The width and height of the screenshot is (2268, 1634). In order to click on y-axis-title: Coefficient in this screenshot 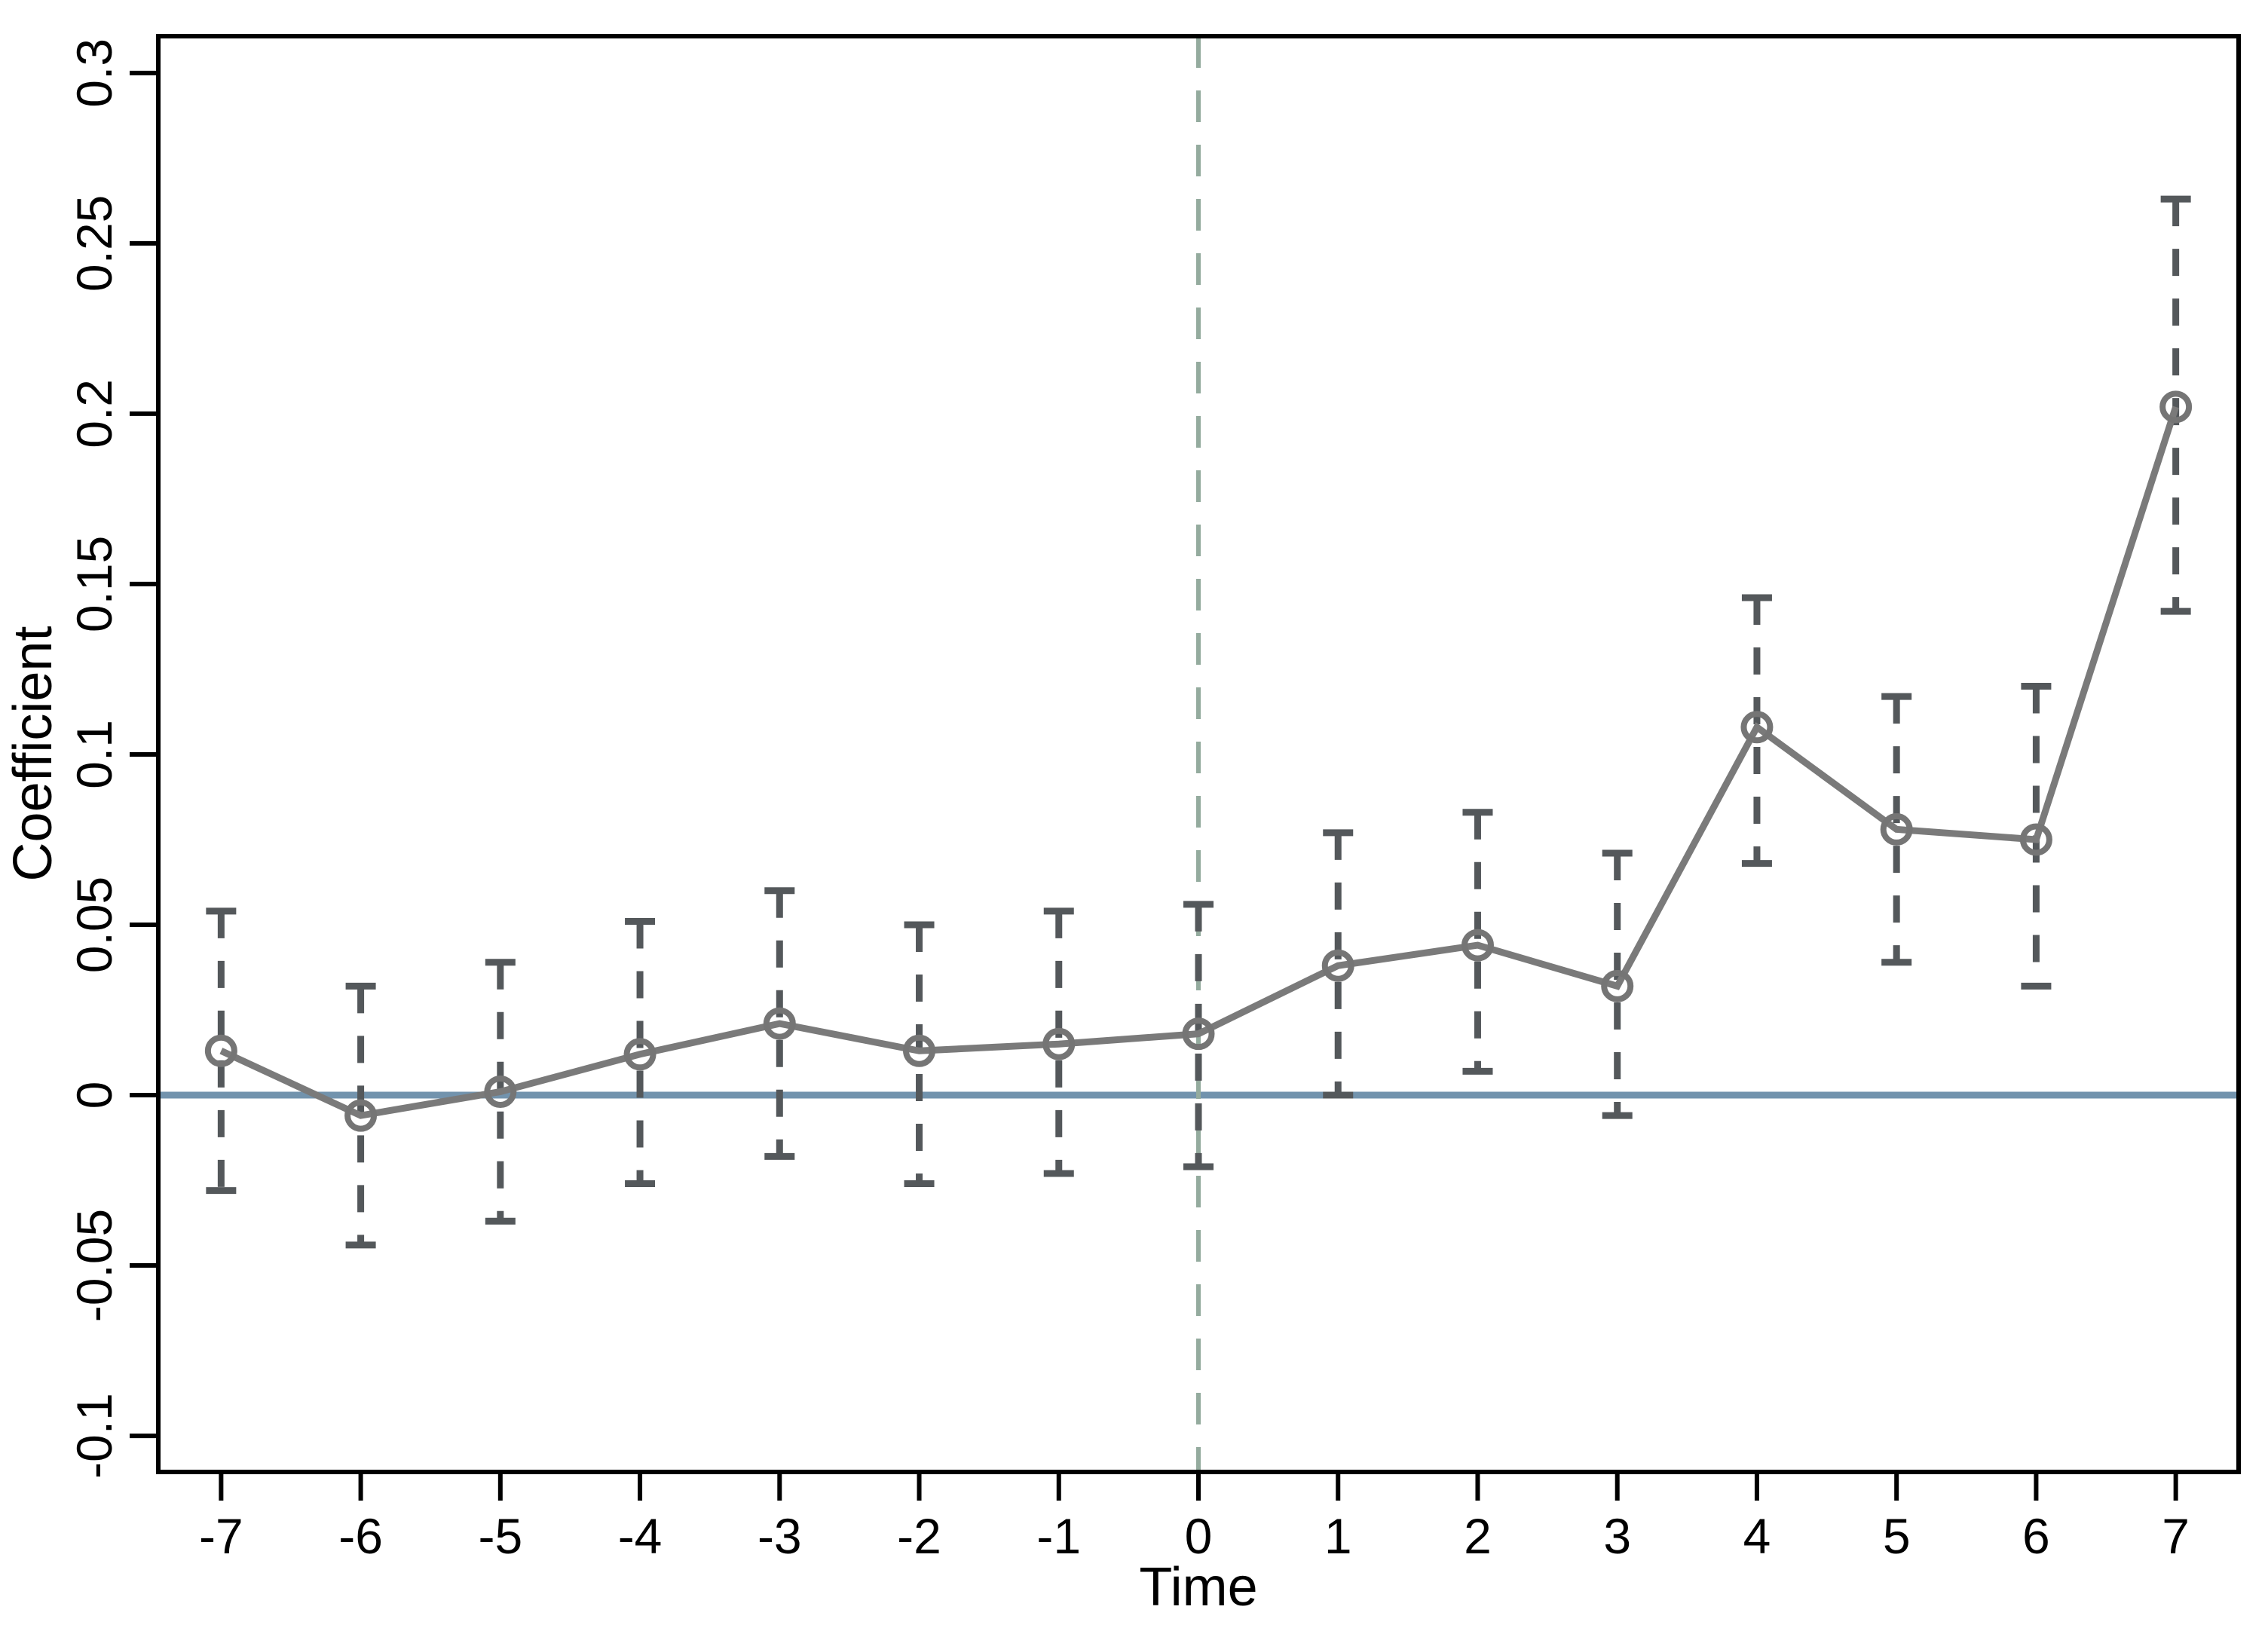, I will do `click(33, 754)`.